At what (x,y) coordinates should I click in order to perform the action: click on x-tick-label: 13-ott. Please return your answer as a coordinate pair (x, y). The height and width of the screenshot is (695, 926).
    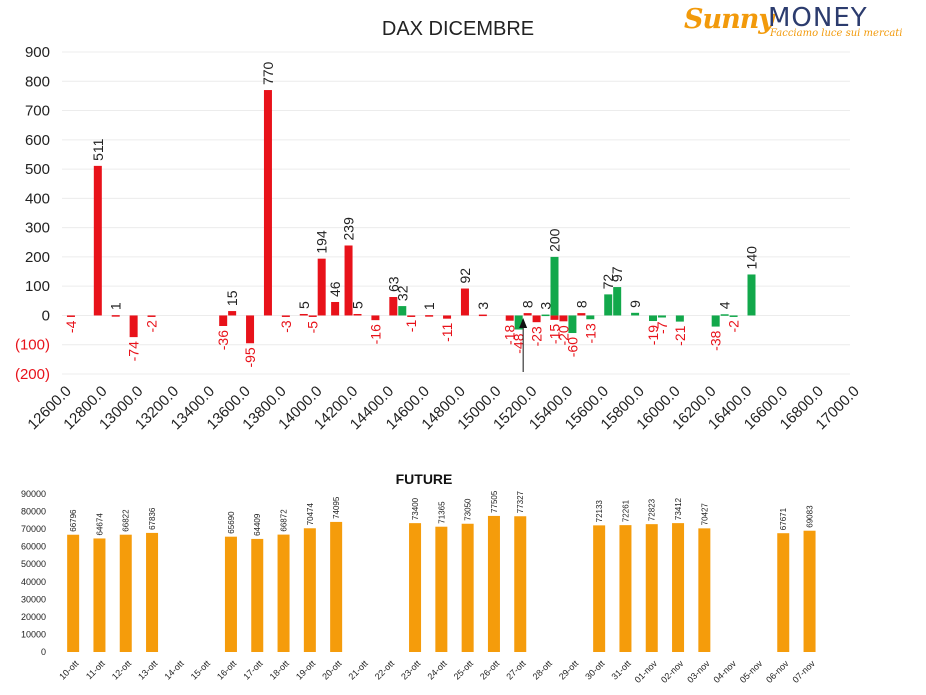
    Looking at the image, I should click on (148, 670).